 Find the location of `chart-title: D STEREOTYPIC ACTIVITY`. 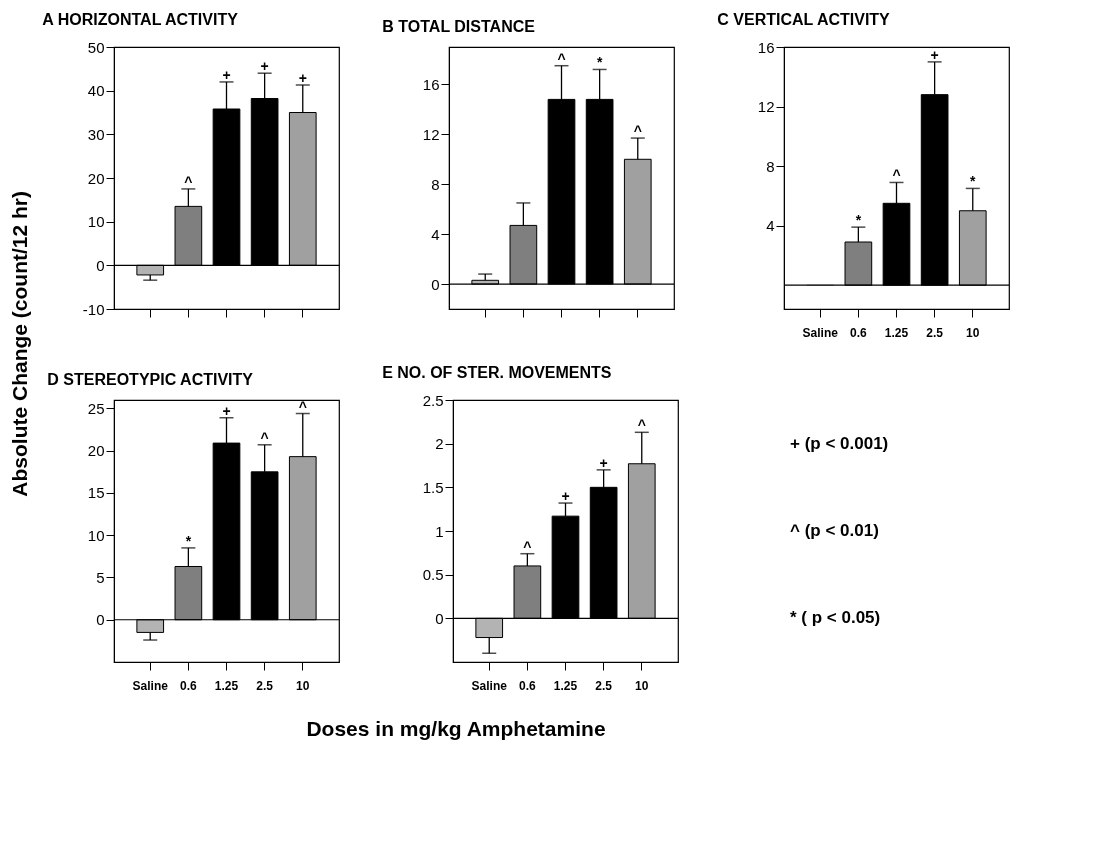

chart-title: D STEREOTYPIC ACTIVITY is located at coordinates (150, 379).